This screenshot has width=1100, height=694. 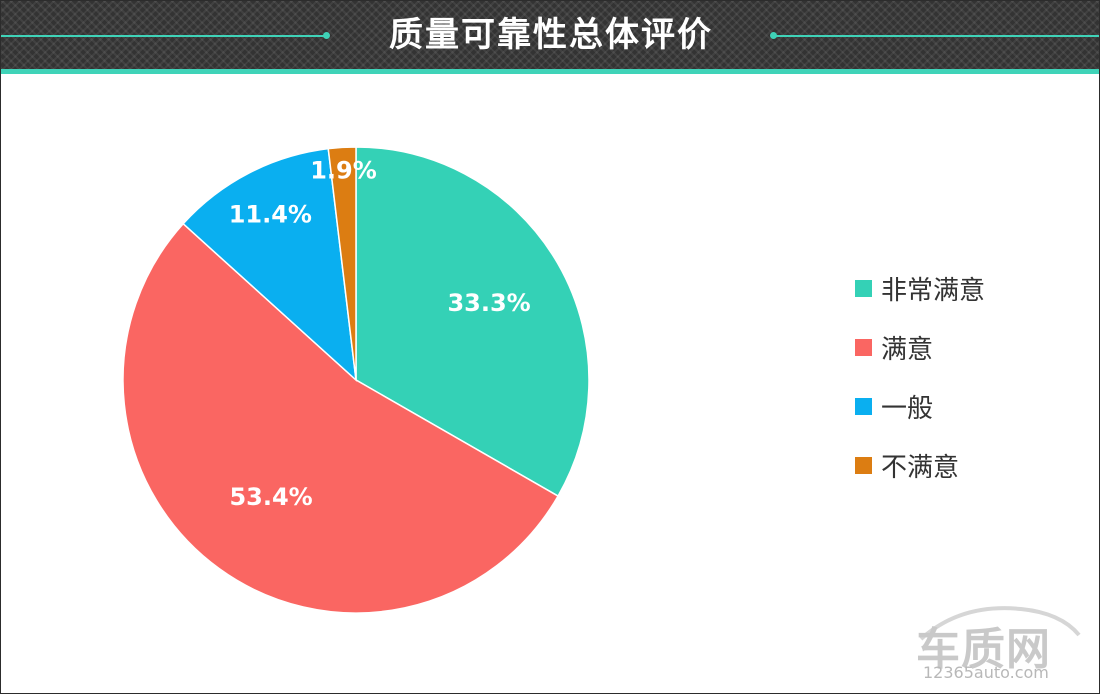 I want to click on header-accent-bar, so click(x=550, y=71).